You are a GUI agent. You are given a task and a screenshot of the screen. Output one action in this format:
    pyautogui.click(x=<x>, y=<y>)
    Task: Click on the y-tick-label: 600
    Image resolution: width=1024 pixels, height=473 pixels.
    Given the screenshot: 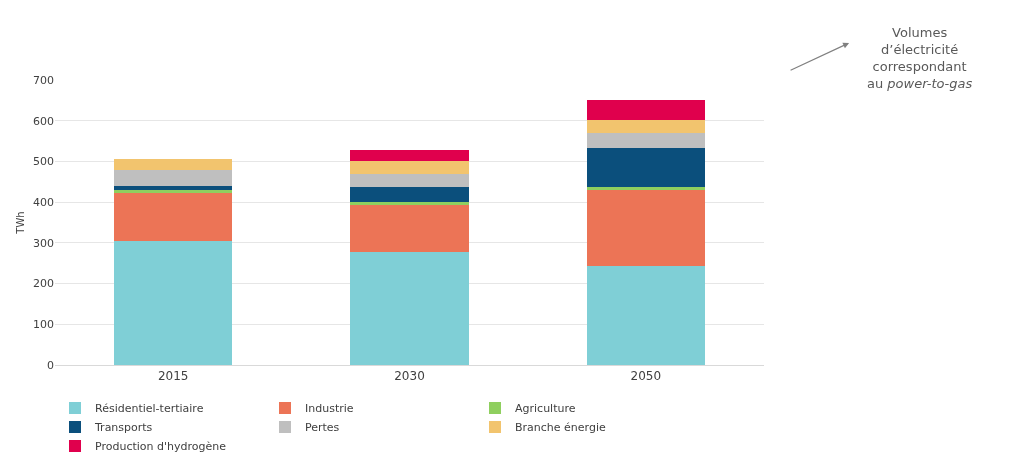 What is the action you would take?
    pyautogui.click(x=43, y=121)
    